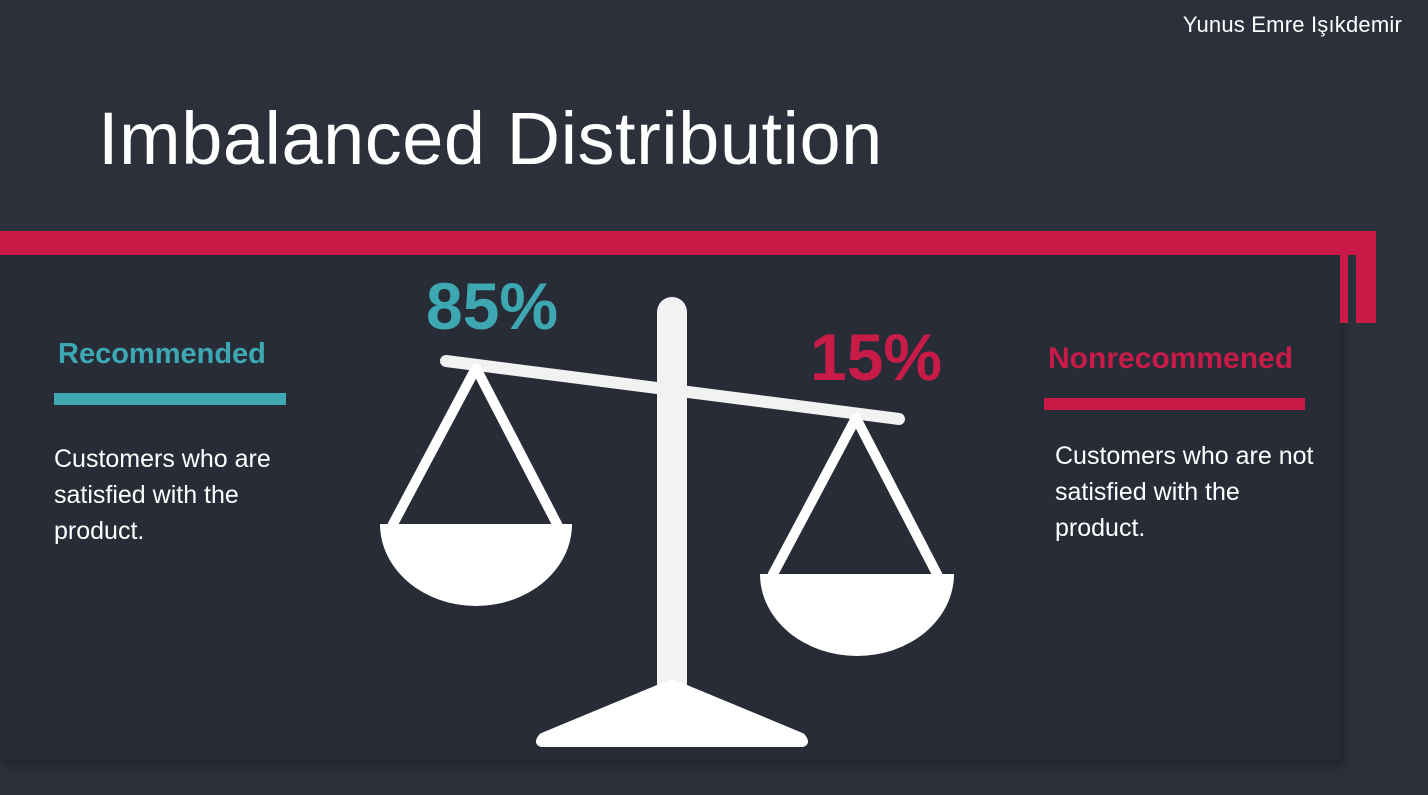 Image resolution: width=1428 pixels, height=795 pixels. What do you see at coordinates (1171, 358) in the screenshot?
I see `nonrecommended-label: Nonrecommened` at bounding box center [1171, 358].